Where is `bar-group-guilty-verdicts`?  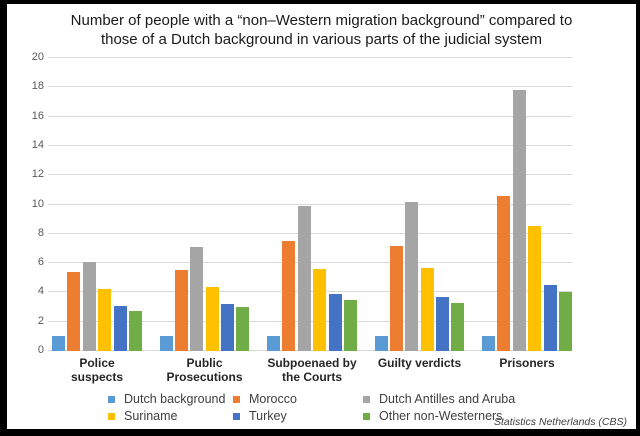
bar-group-guilty-verdicts is located at coordinates (419, 204).